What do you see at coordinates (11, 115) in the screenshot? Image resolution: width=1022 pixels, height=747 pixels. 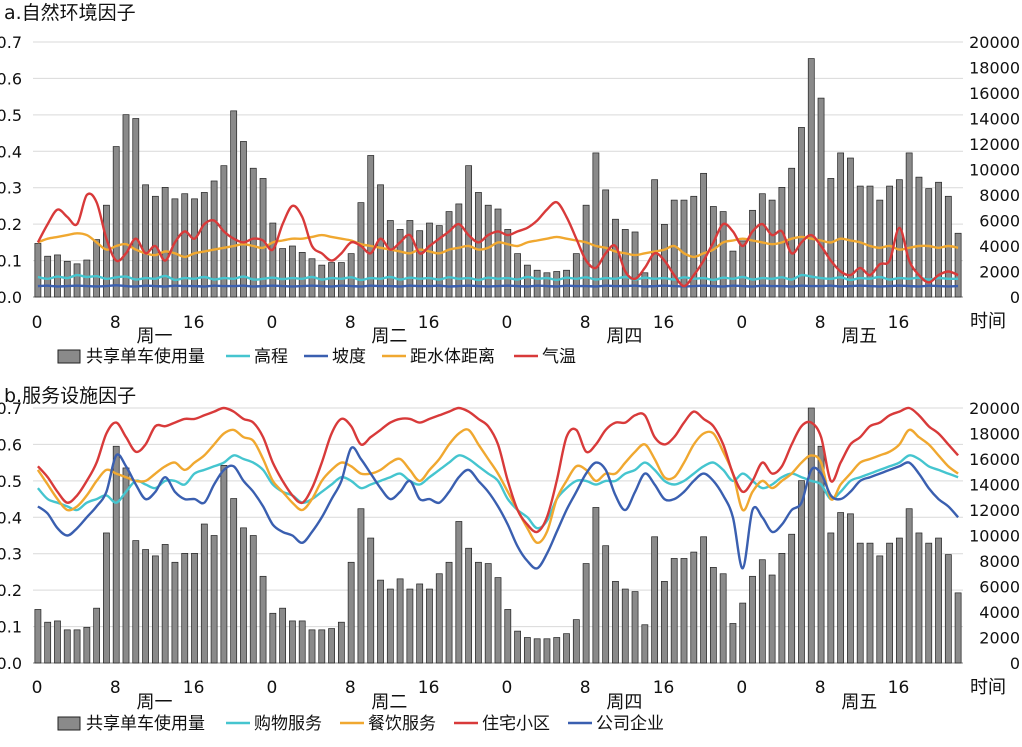 I see `y-left-tick-label: 0.5` at bounding box center [11, 115].